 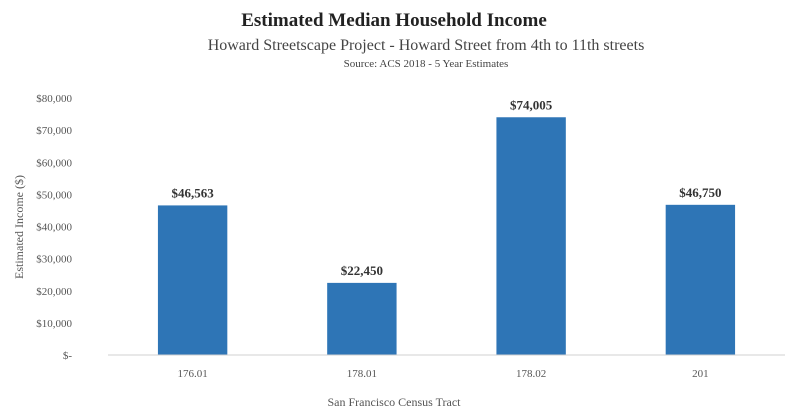 I want to click on y-tick-label: $80,000, so click(x=54, y=99).